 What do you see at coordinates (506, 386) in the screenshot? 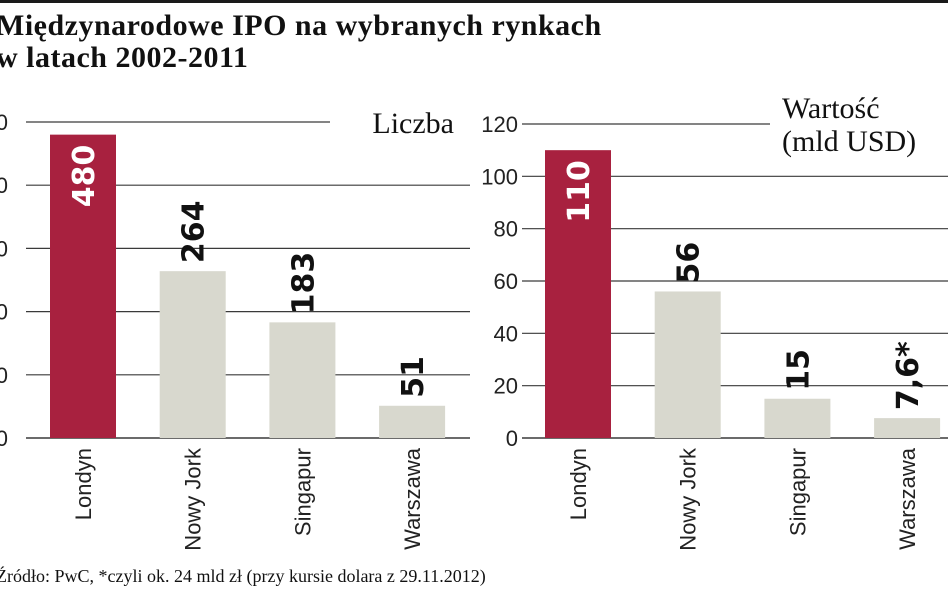
I see `y-tick-label-2-20: 20` at bounding box center [506, 386].